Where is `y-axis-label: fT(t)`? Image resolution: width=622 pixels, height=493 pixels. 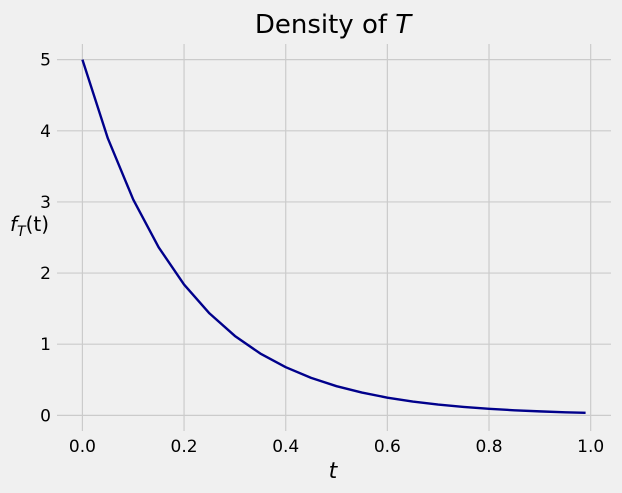 y-axis-label: fT(t) is located at coordinates (29, 226).